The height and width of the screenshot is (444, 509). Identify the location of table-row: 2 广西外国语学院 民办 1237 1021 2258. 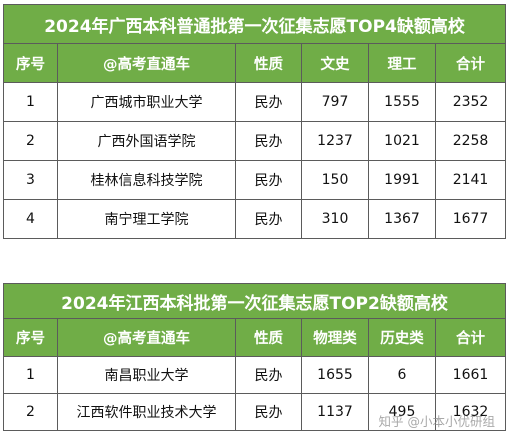
(255, 141).